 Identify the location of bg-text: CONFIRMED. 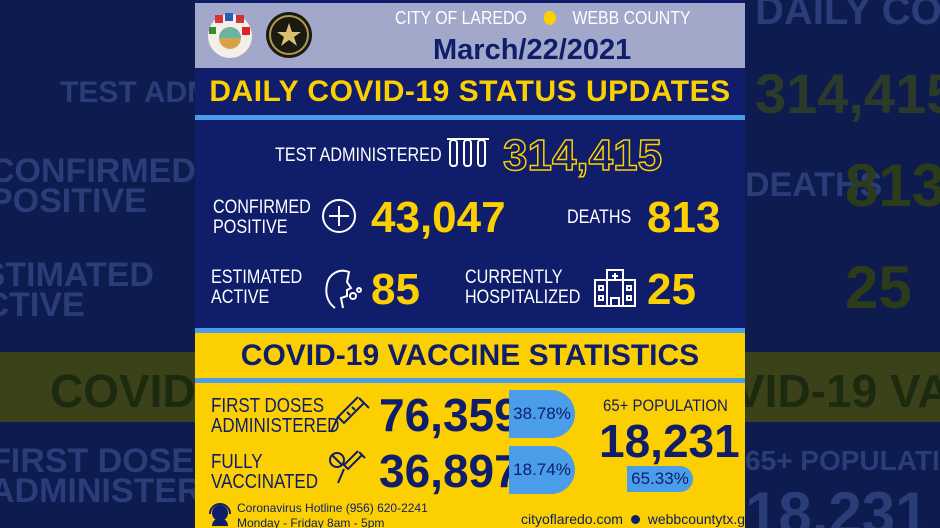
(97, 171).